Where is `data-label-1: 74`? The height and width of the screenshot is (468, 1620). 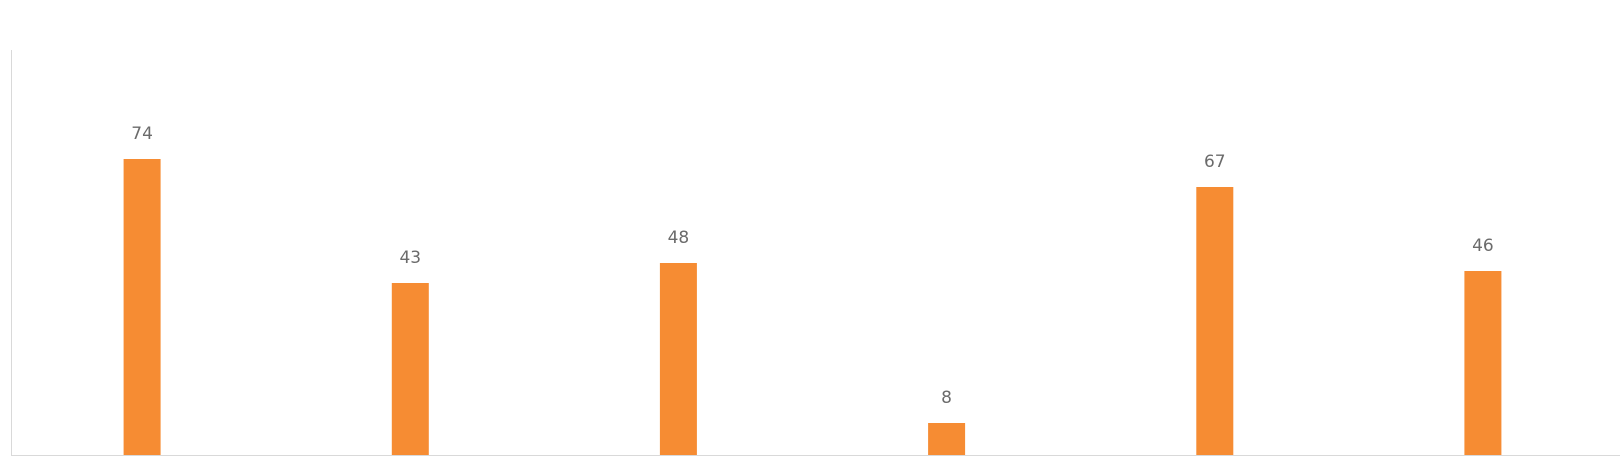
data-label-1: 74 is located at coordinates (142, 134).